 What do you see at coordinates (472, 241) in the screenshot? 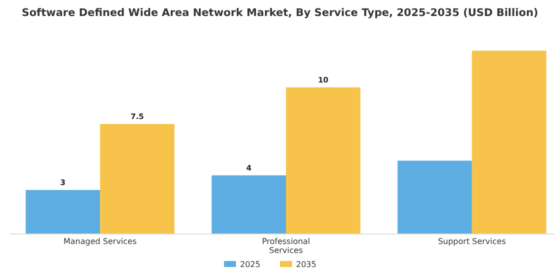
I see `x-tick-label: Support Services` at bounding box center [472, 241].